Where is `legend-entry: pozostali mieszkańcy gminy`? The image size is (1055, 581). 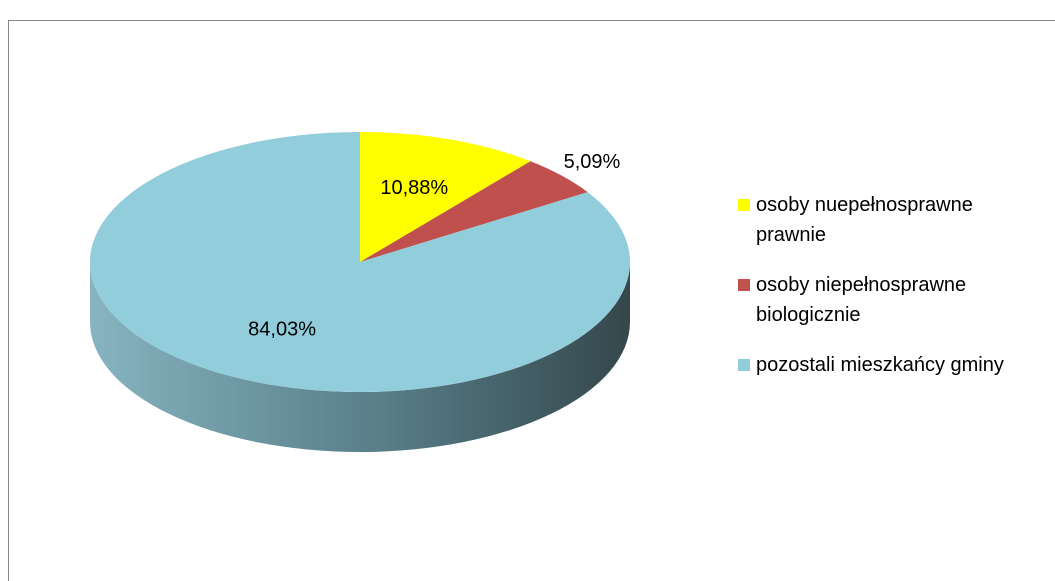 legend-entry: pozostali mieszkańcy gminy is located at coordinates (896, 365).